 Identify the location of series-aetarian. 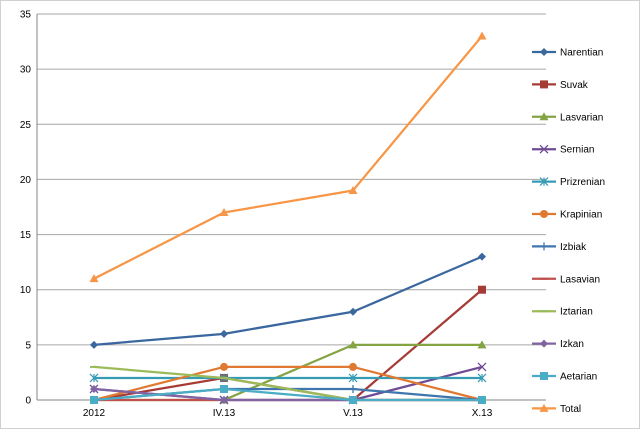
(288, 394).